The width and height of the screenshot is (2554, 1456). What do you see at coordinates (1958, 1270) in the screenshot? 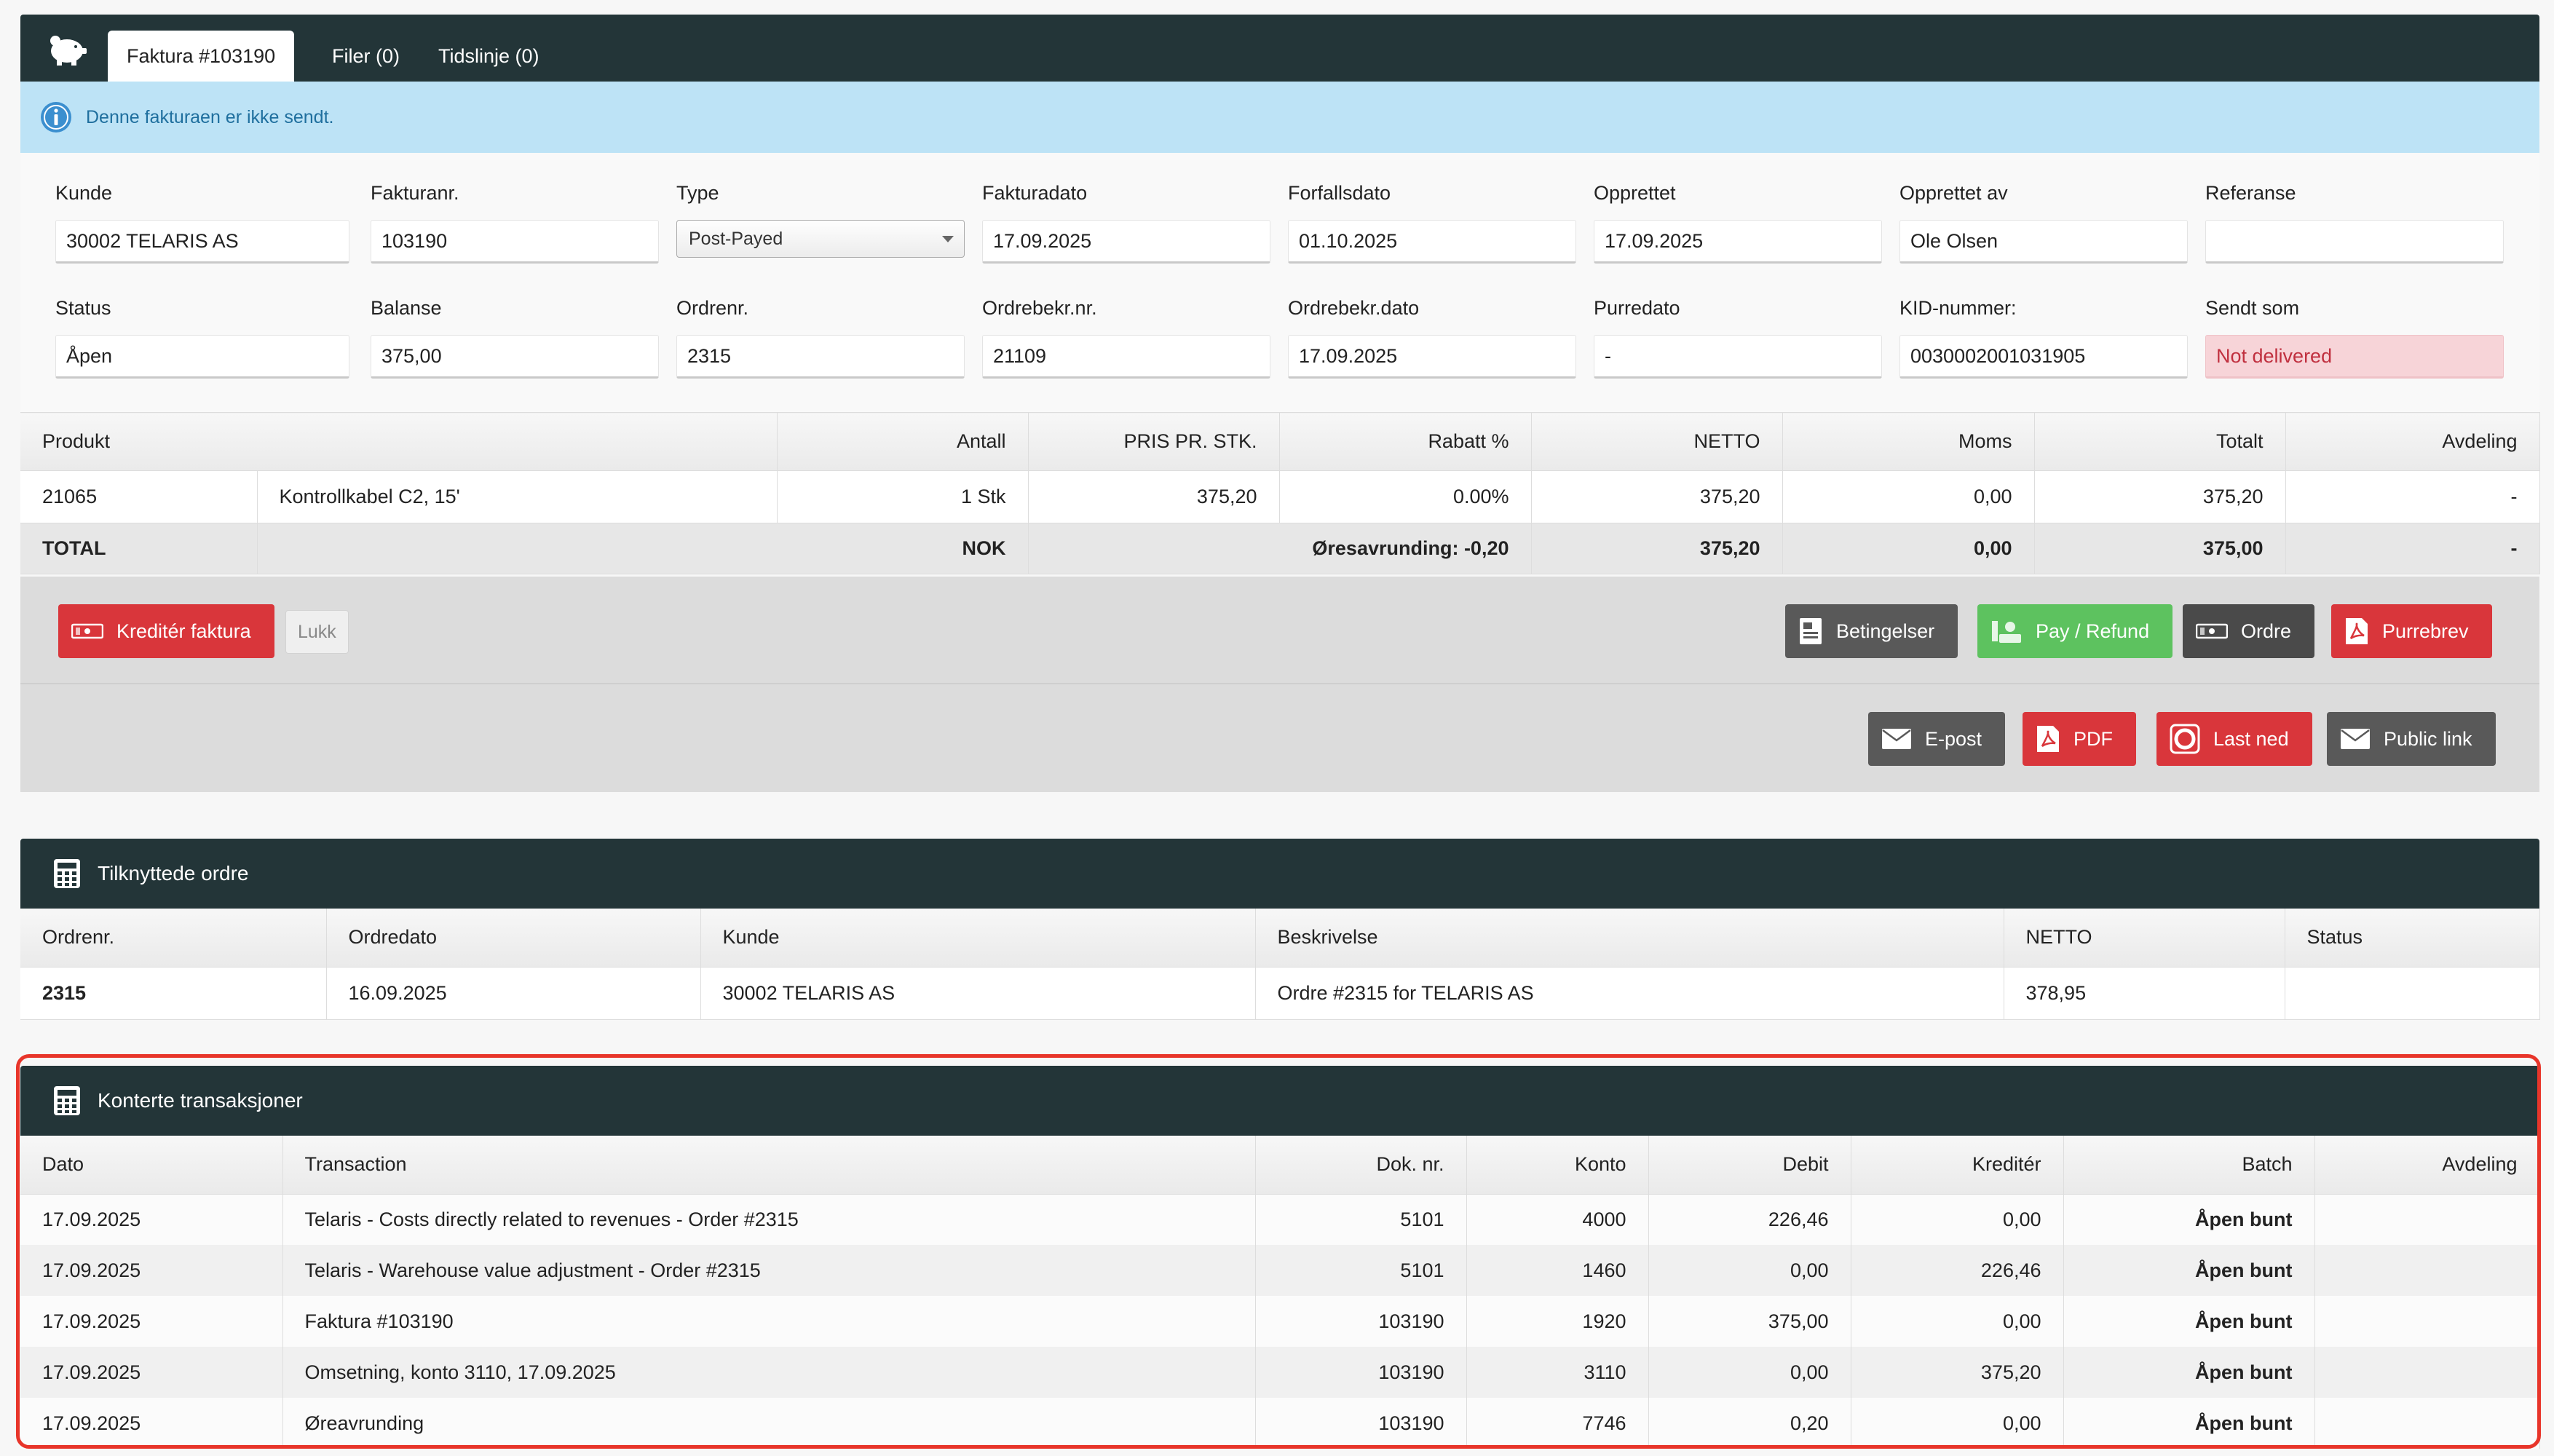
I see `transaction-credit: 226,46` at bounding box center [1958, 1270].